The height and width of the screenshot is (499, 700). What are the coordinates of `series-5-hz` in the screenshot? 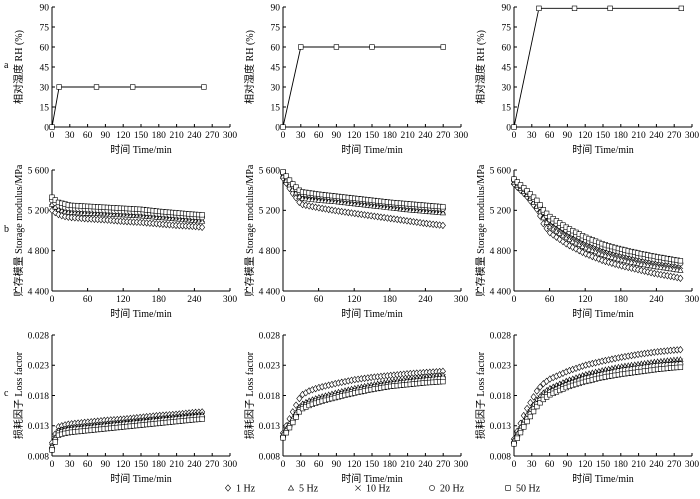 It's located at (597, 225).